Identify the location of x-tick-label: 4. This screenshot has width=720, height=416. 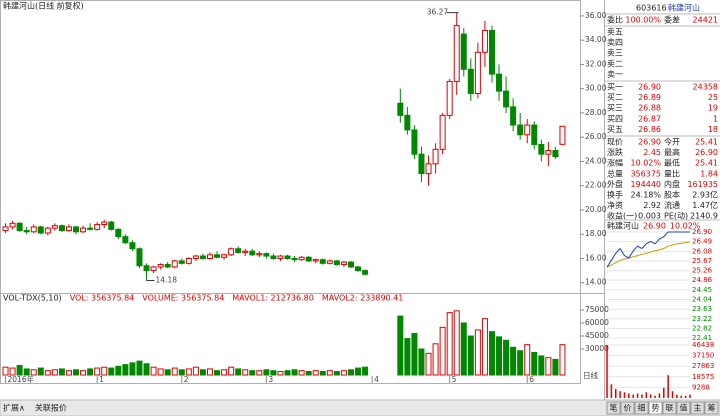
(376, 379).